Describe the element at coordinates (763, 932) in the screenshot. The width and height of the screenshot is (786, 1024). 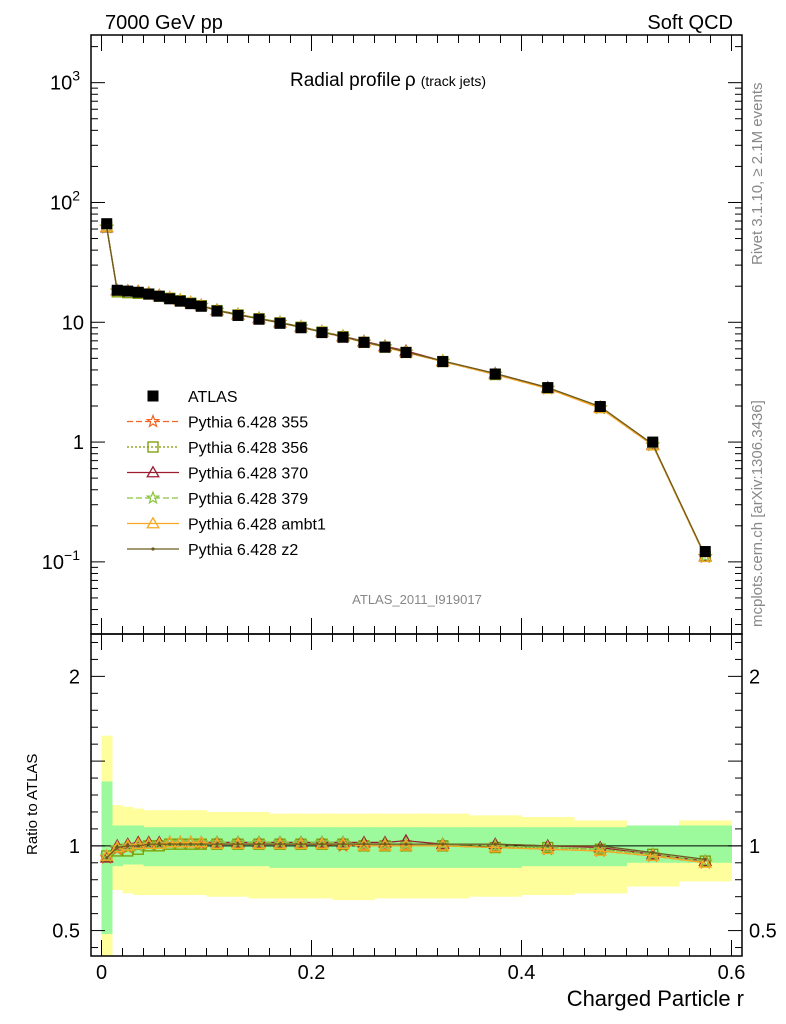
I see `ratio-tick-label-right: 0.5` at that location.